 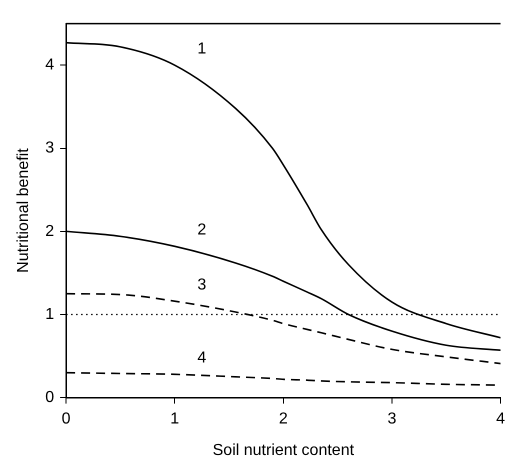 I want to click on series-label: 1, so click(x=201, y=49).